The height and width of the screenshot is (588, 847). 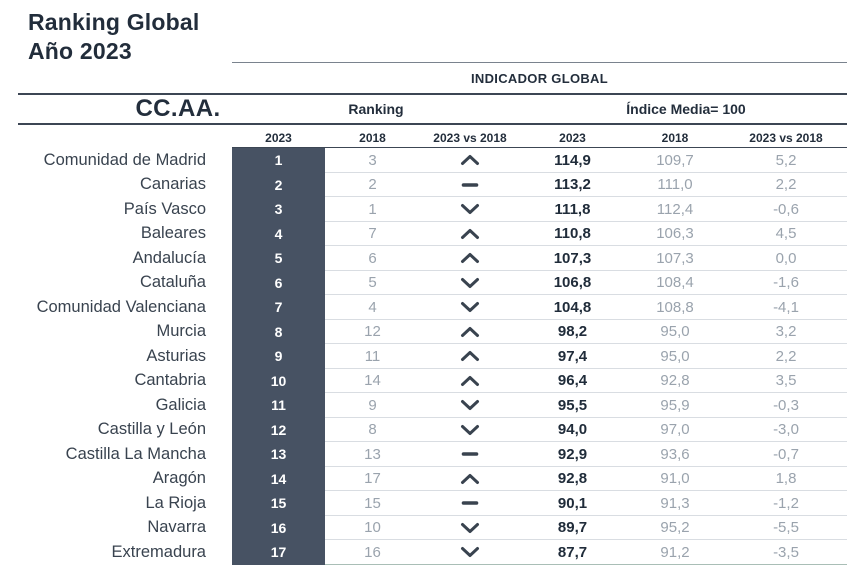 What do you see at coordinates (278, 527) in the screenshot?
I see `rank-2023-cell: 16` at bounding box center [278, 527].